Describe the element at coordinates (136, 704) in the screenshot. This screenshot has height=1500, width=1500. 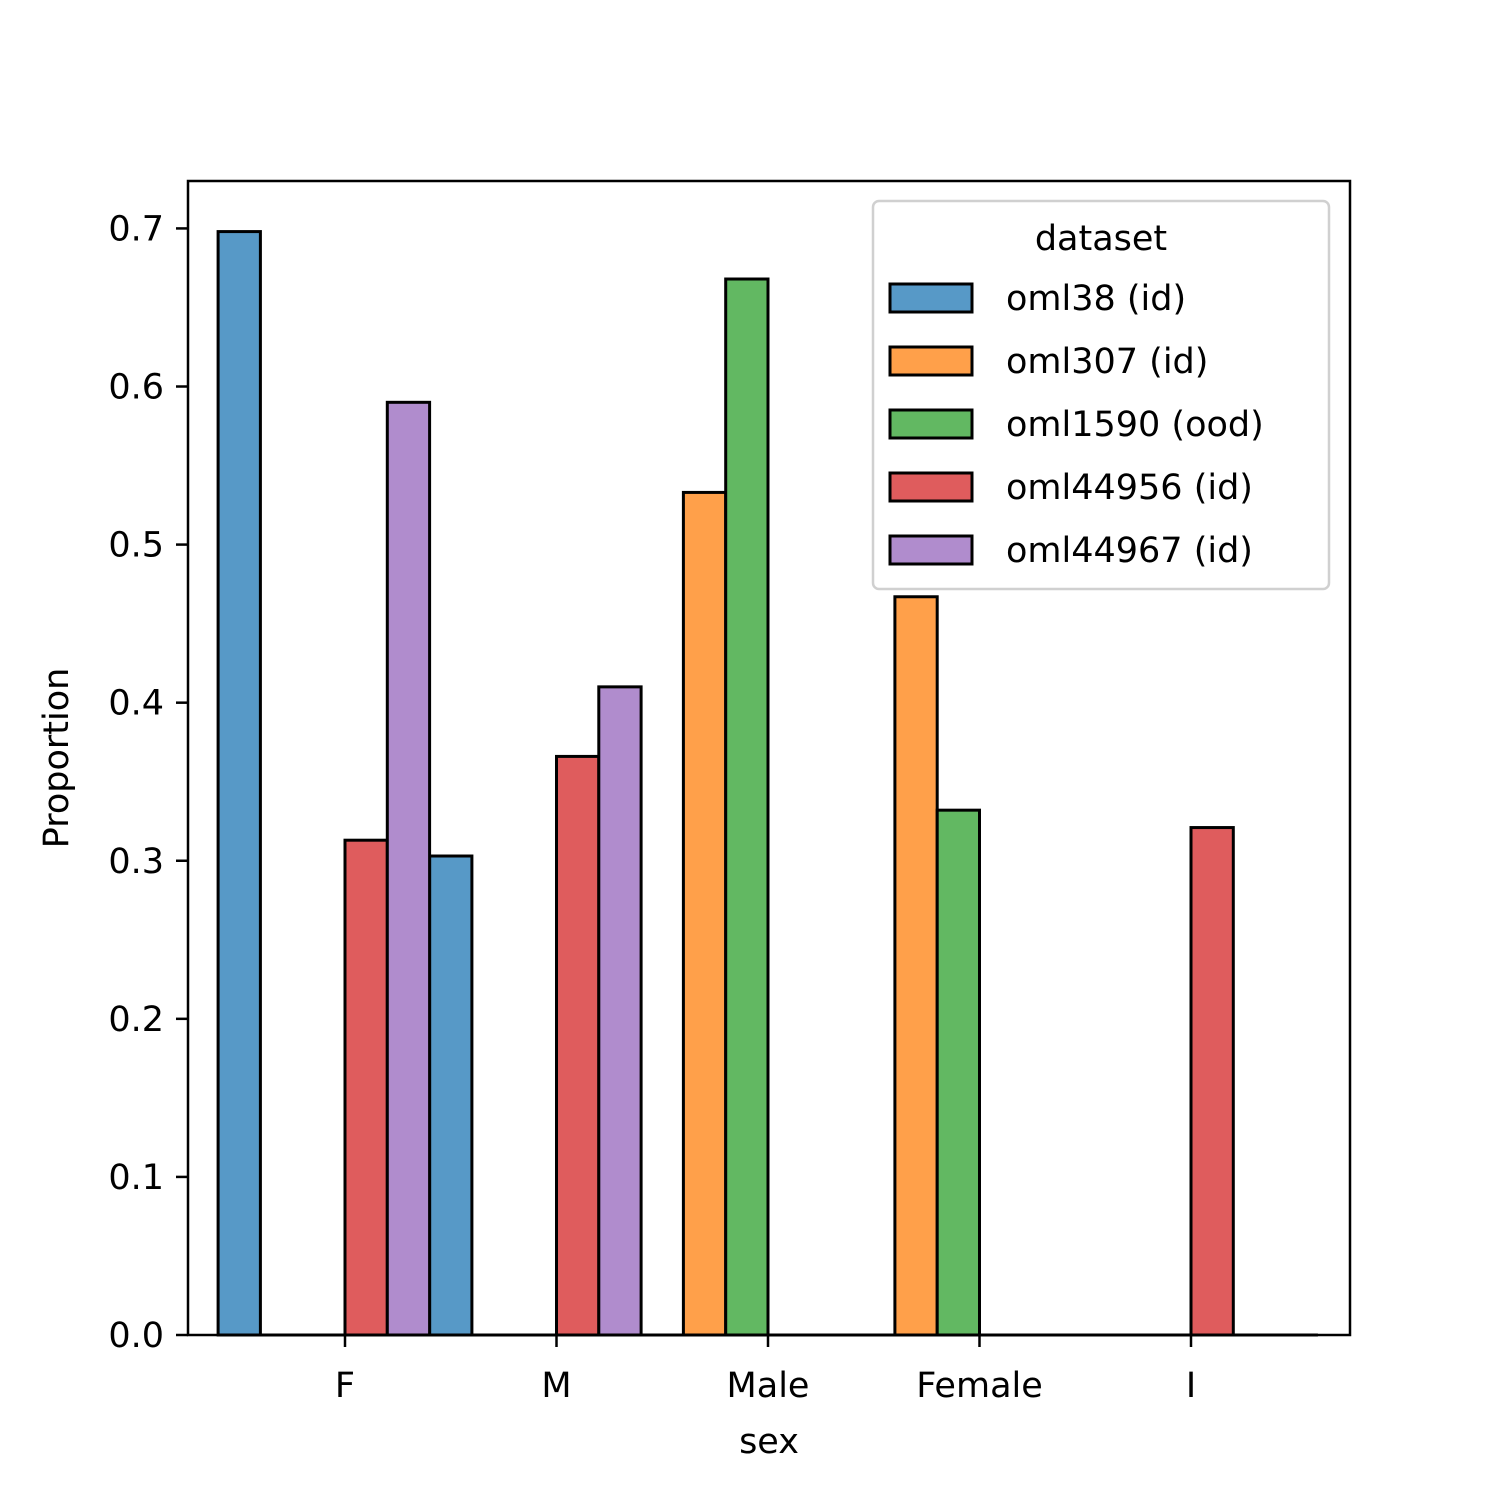
I see `y-tick-label: 0.4` at that location.